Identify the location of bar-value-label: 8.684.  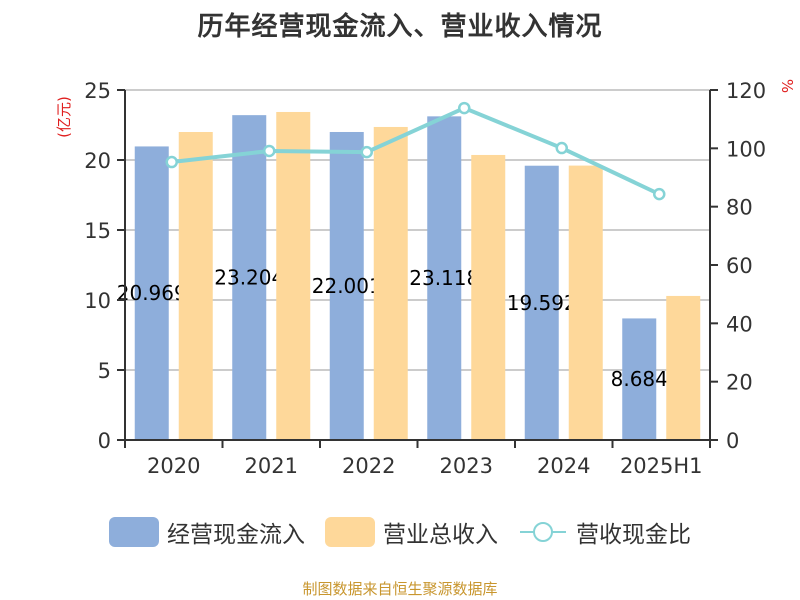
(639, 379).